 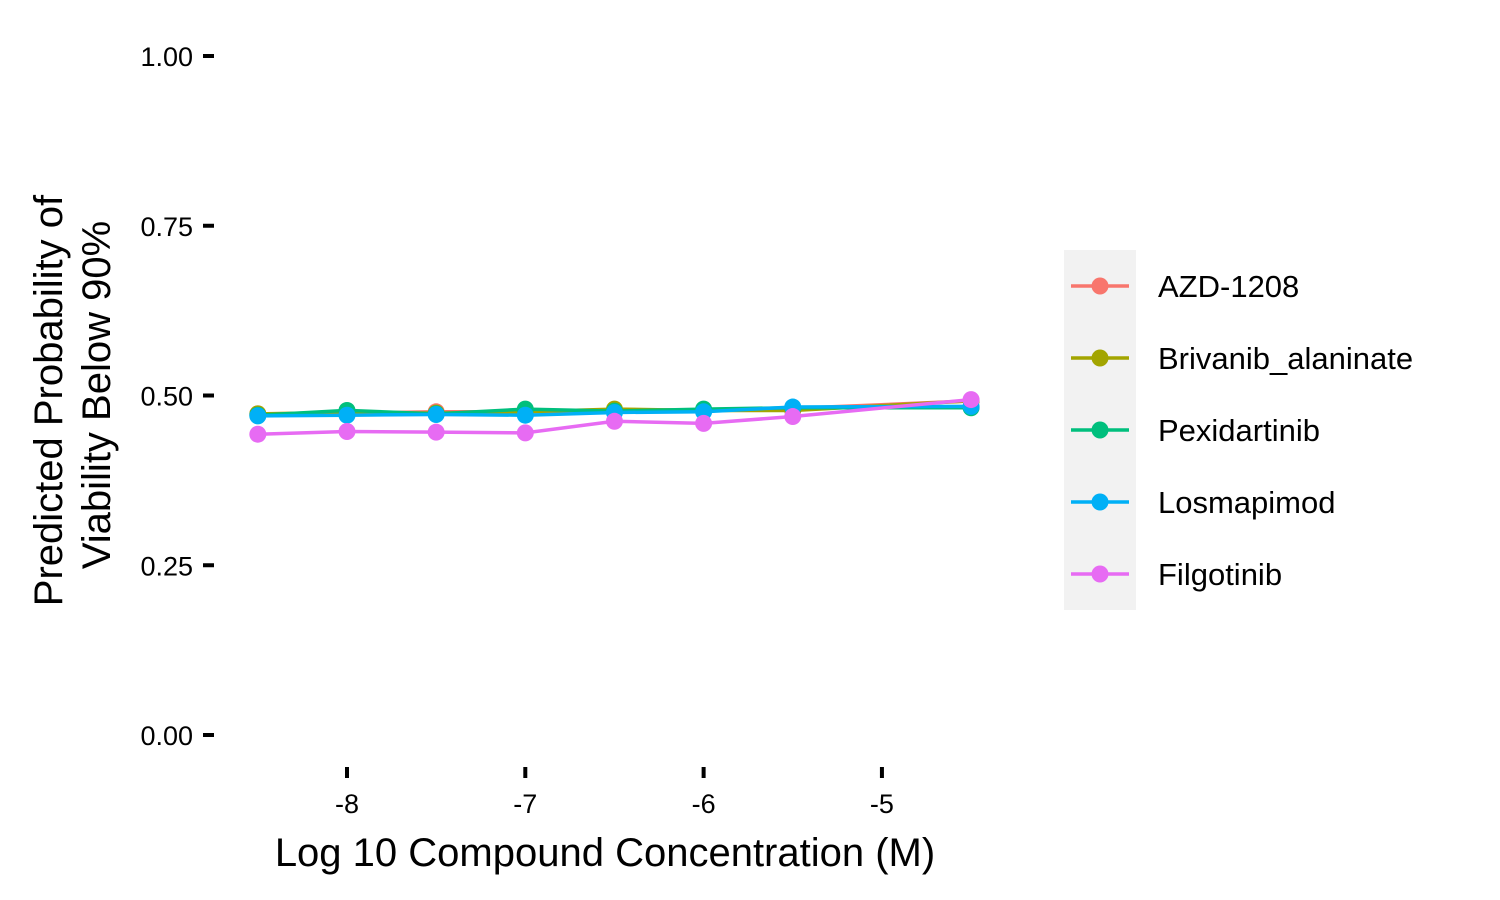 I want to click on legend-entry-pexidartinib: Pexidartinib, so click(x=1195, y=430).